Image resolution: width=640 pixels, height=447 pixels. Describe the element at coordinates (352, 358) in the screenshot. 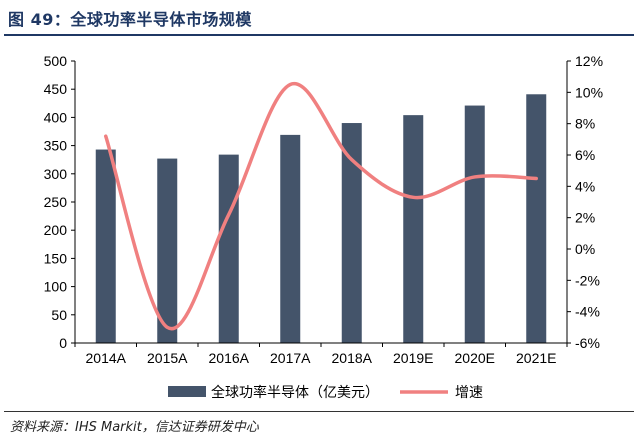

I see `x-tick-label: 2018A` at that location.